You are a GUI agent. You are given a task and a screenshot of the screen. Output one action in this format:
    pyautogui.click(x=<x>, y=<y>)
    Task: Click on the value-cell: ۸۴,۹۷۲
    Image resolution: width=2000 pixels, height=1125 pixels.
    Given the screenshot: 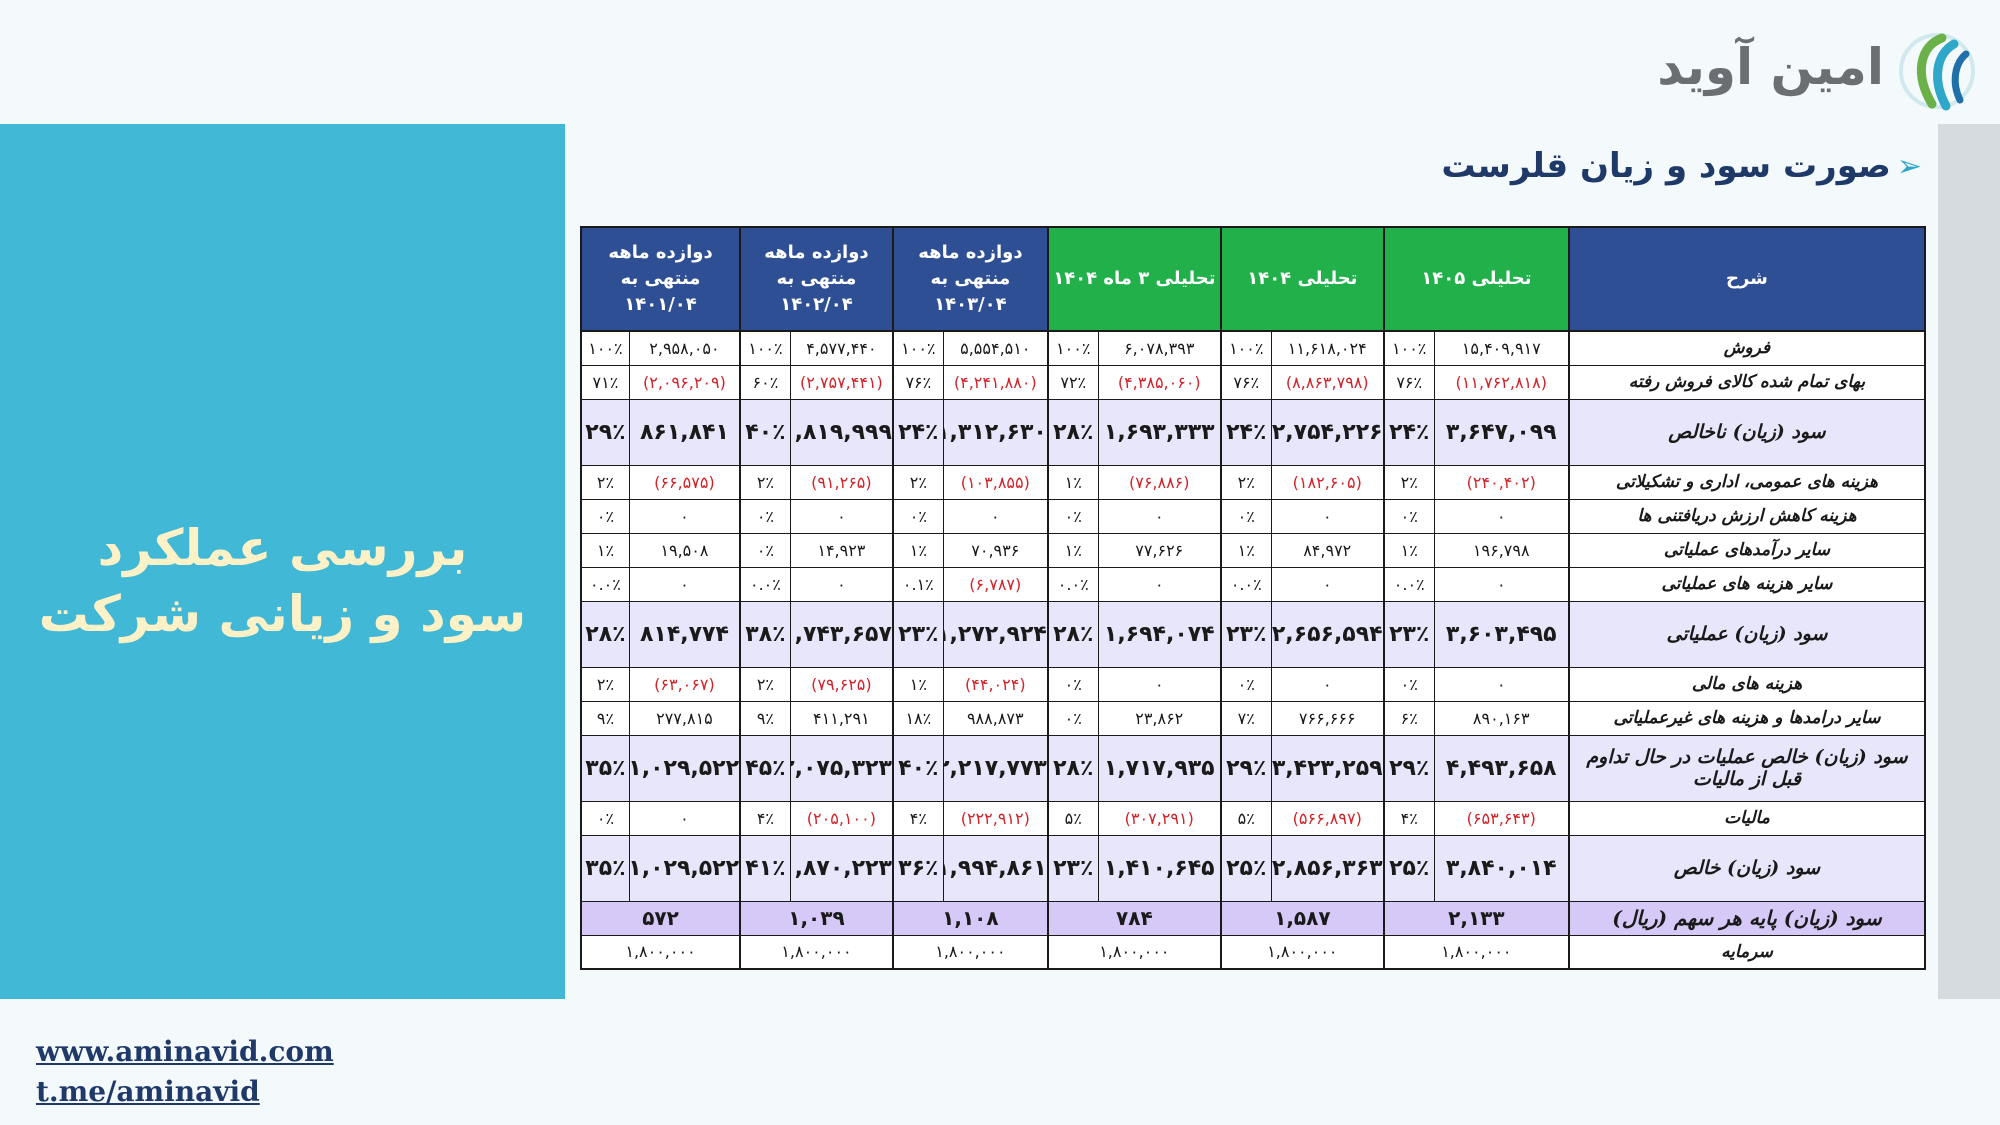 What is the action you would take?
    pyautogui.click(x=1327, y=550)
    